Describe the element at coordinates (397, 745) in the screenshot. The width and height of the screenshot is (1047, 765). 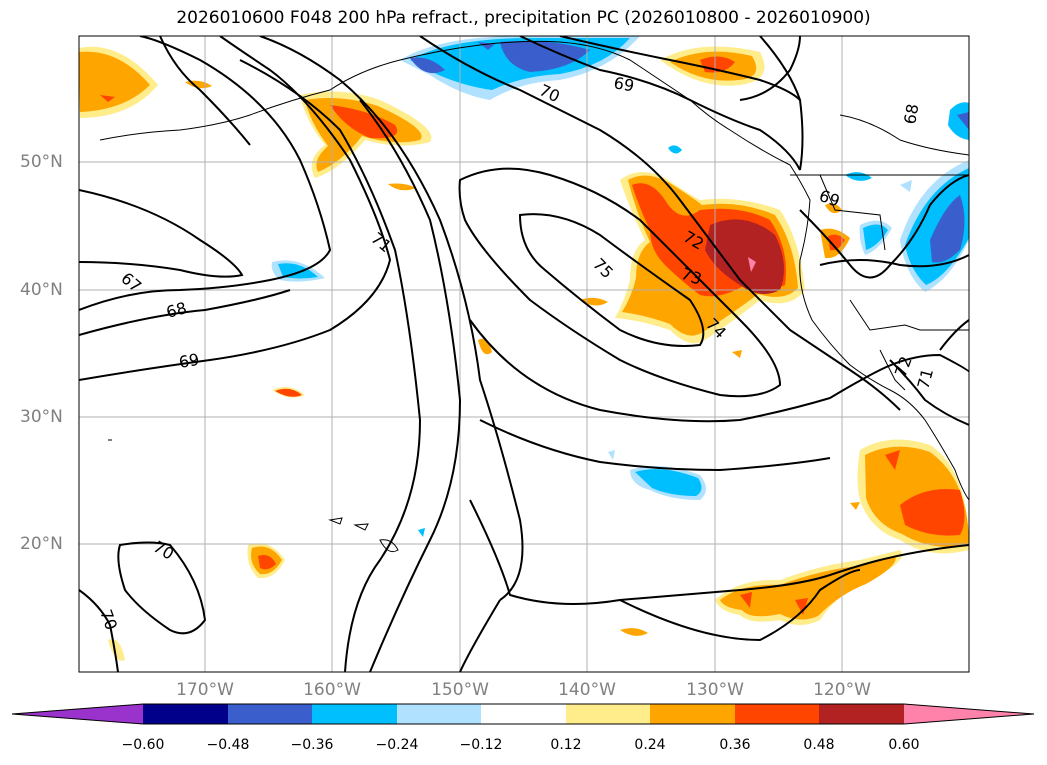
I see `colorbar-tick-label: −0.24` at that location.